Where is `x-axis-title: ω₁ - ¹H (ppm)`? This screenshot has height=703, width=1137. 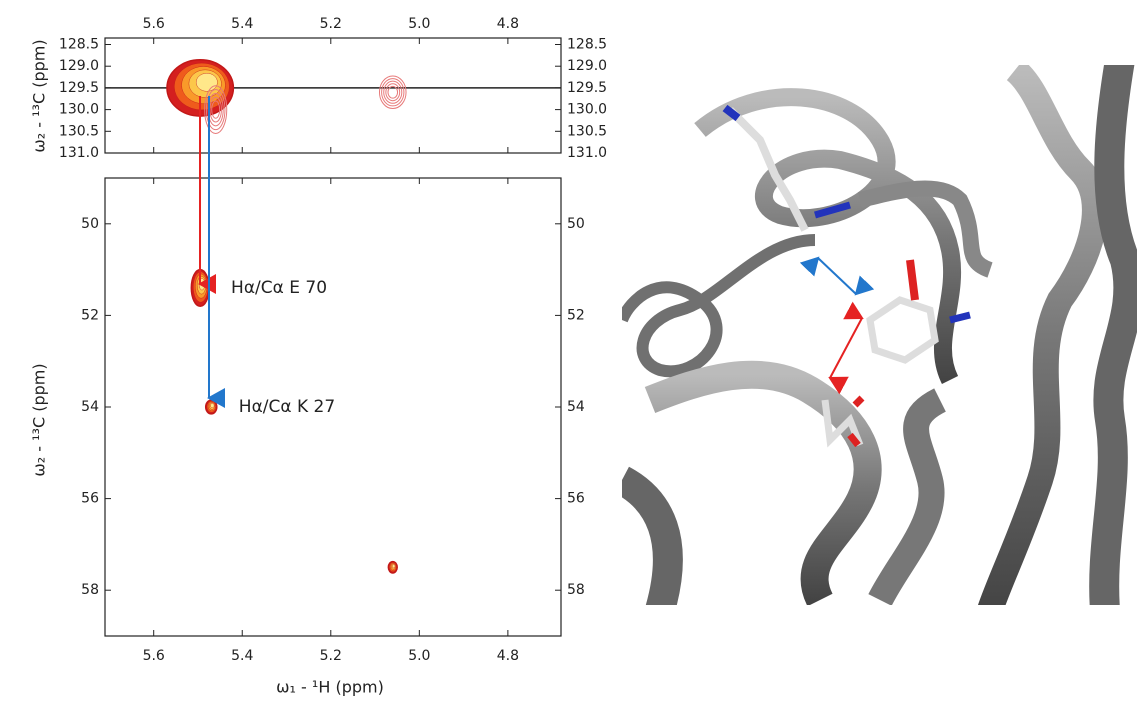 x-axis-title: ω₁ - ¹H (ppm) is located at coordinates (330, 687).